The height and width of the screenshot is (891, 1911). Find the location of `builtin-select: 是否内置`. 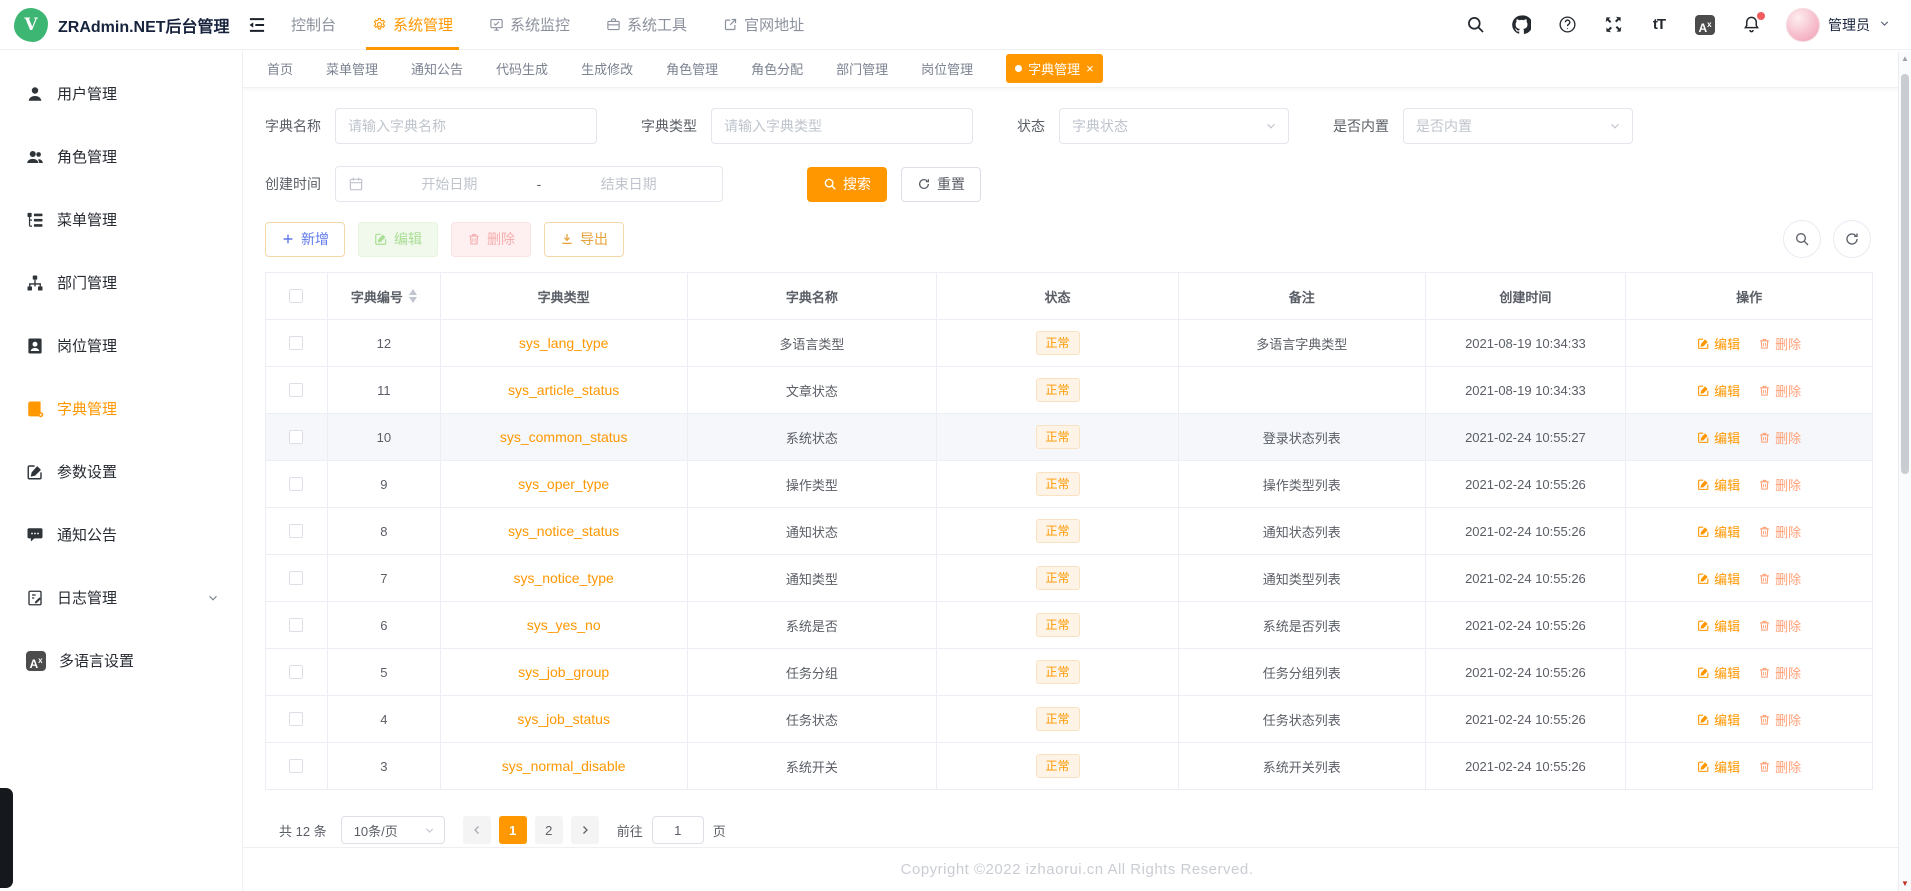

builtin-select: 是否内置 is located at coordinates (1518, 126).